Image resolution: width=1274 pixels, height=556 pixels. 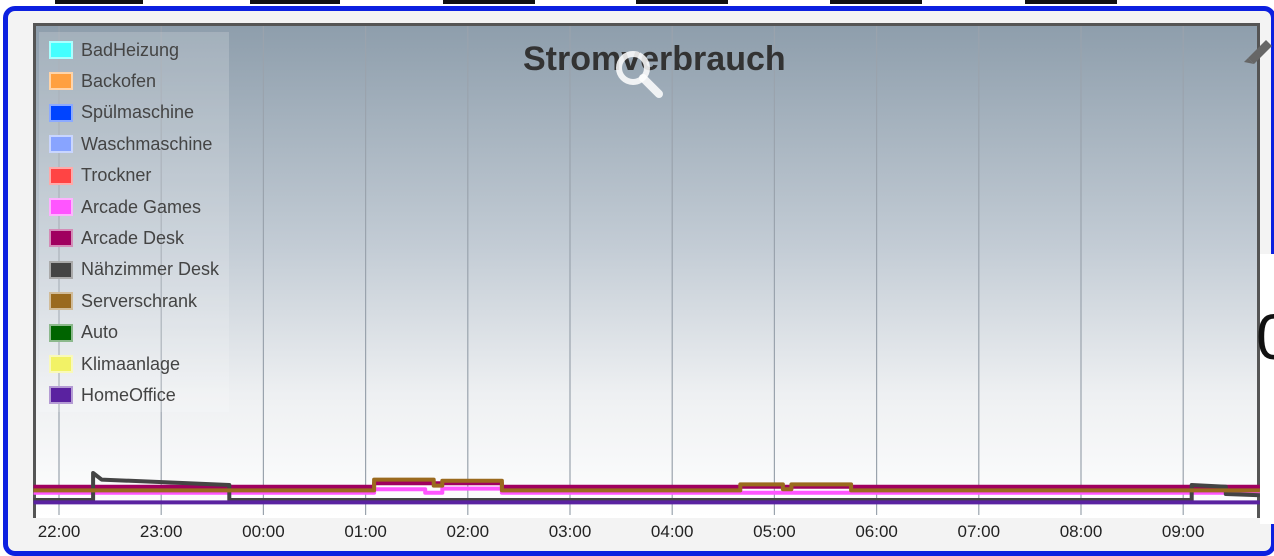 What do you see at coordinates (1265, 337) in the screenshot?
I see `adjacent-panel-glyph: 0` at bounding box center [1265, 337].